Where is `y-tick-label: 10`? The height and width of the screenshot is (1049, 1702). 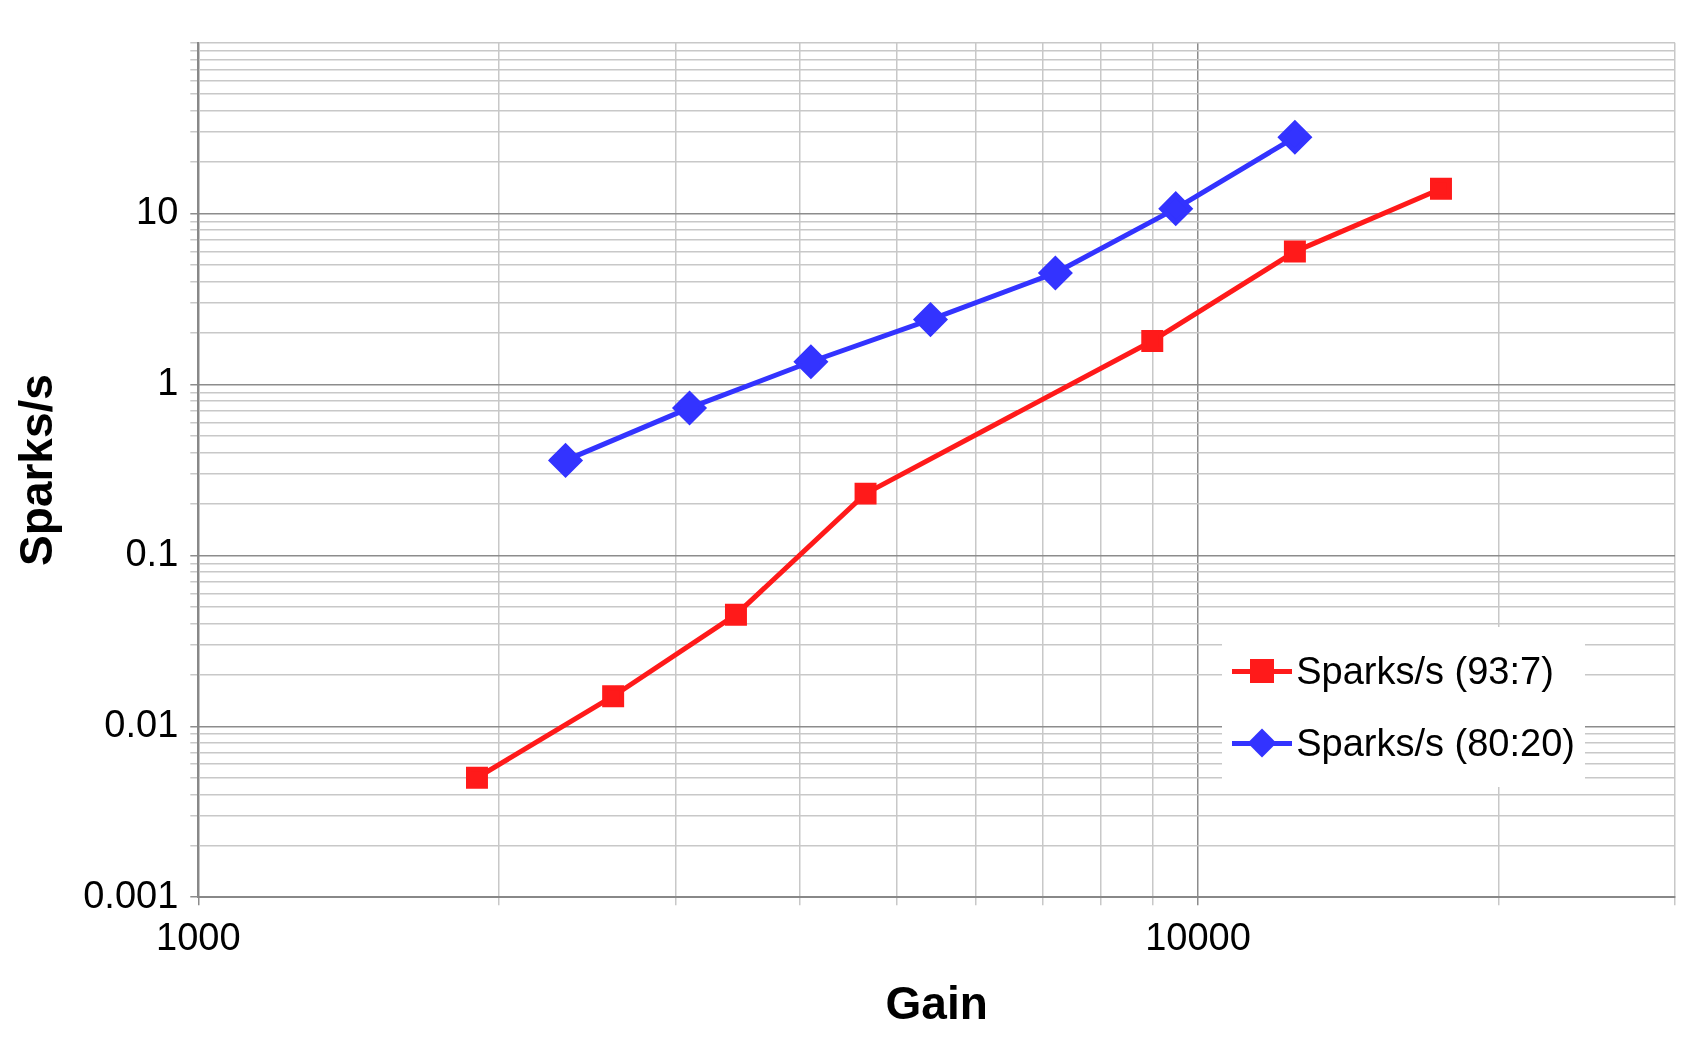 y-tick-label: 10 is located at coordinates (157, 211).